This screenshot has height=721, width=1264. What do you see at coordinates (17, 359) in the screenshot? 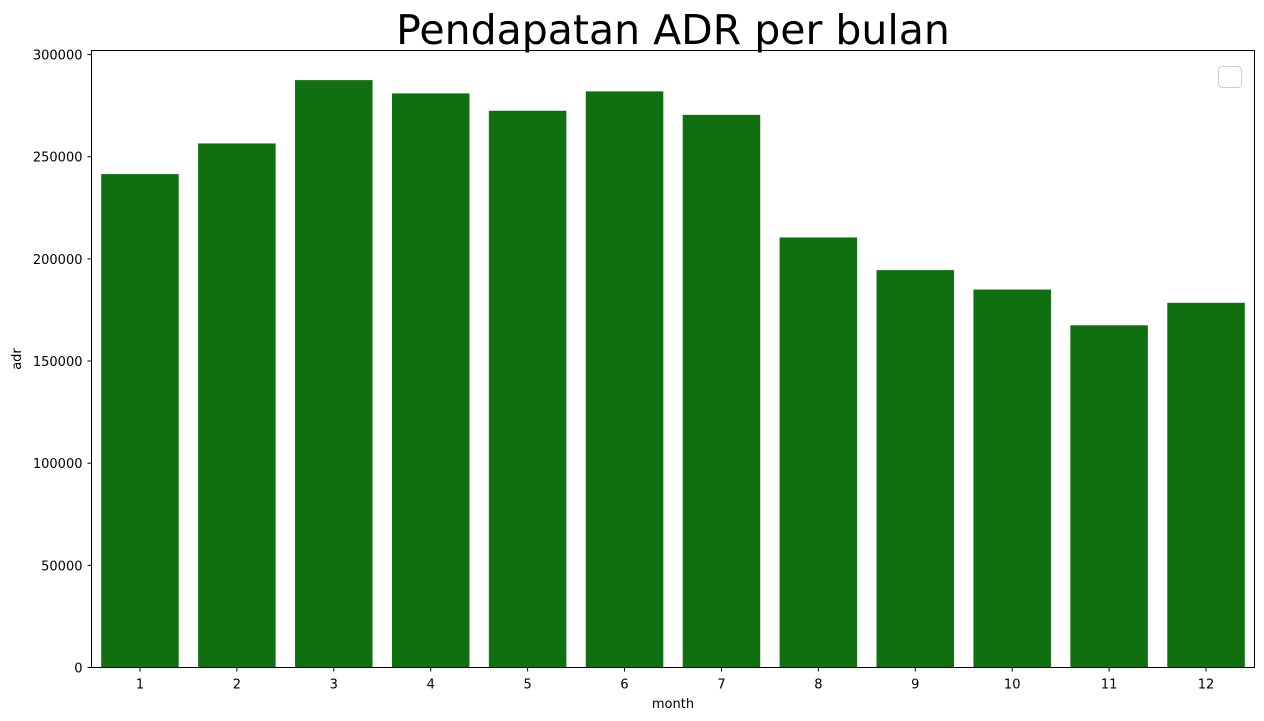
I see `y-axis-label: adr` at bounding box center [17, 359].